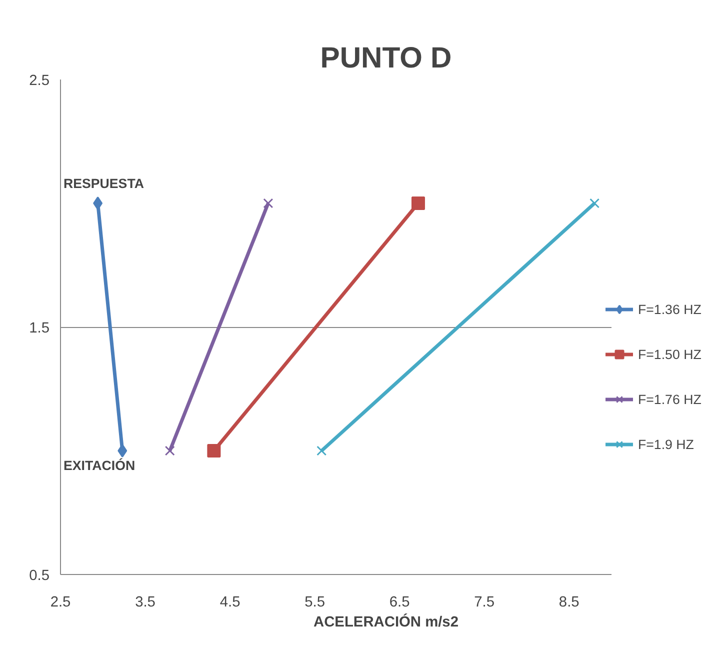 The width and height of the screenshot is (716, 664). I want to click on x-tick-label: 2.5, so click(60, 602).